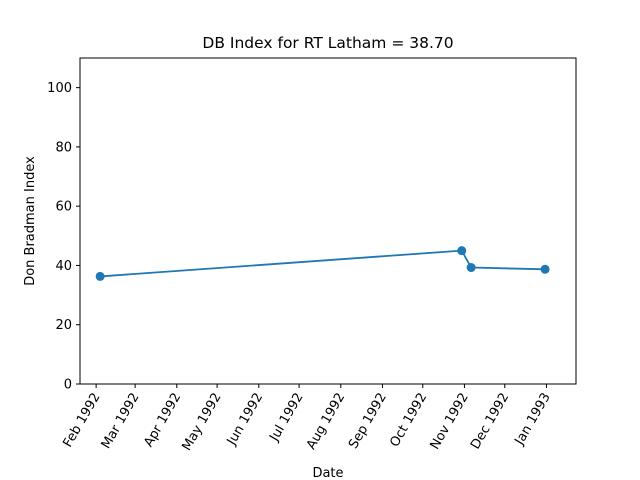  I want to click on series-group, so click(322, 263).